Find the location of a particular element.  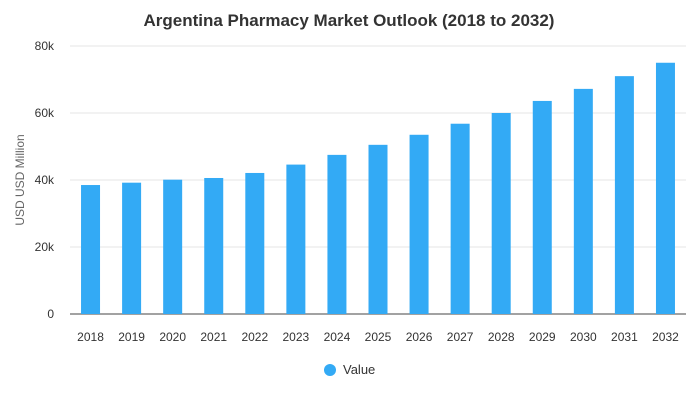

legend: Value is located at coordinates (349, 369).